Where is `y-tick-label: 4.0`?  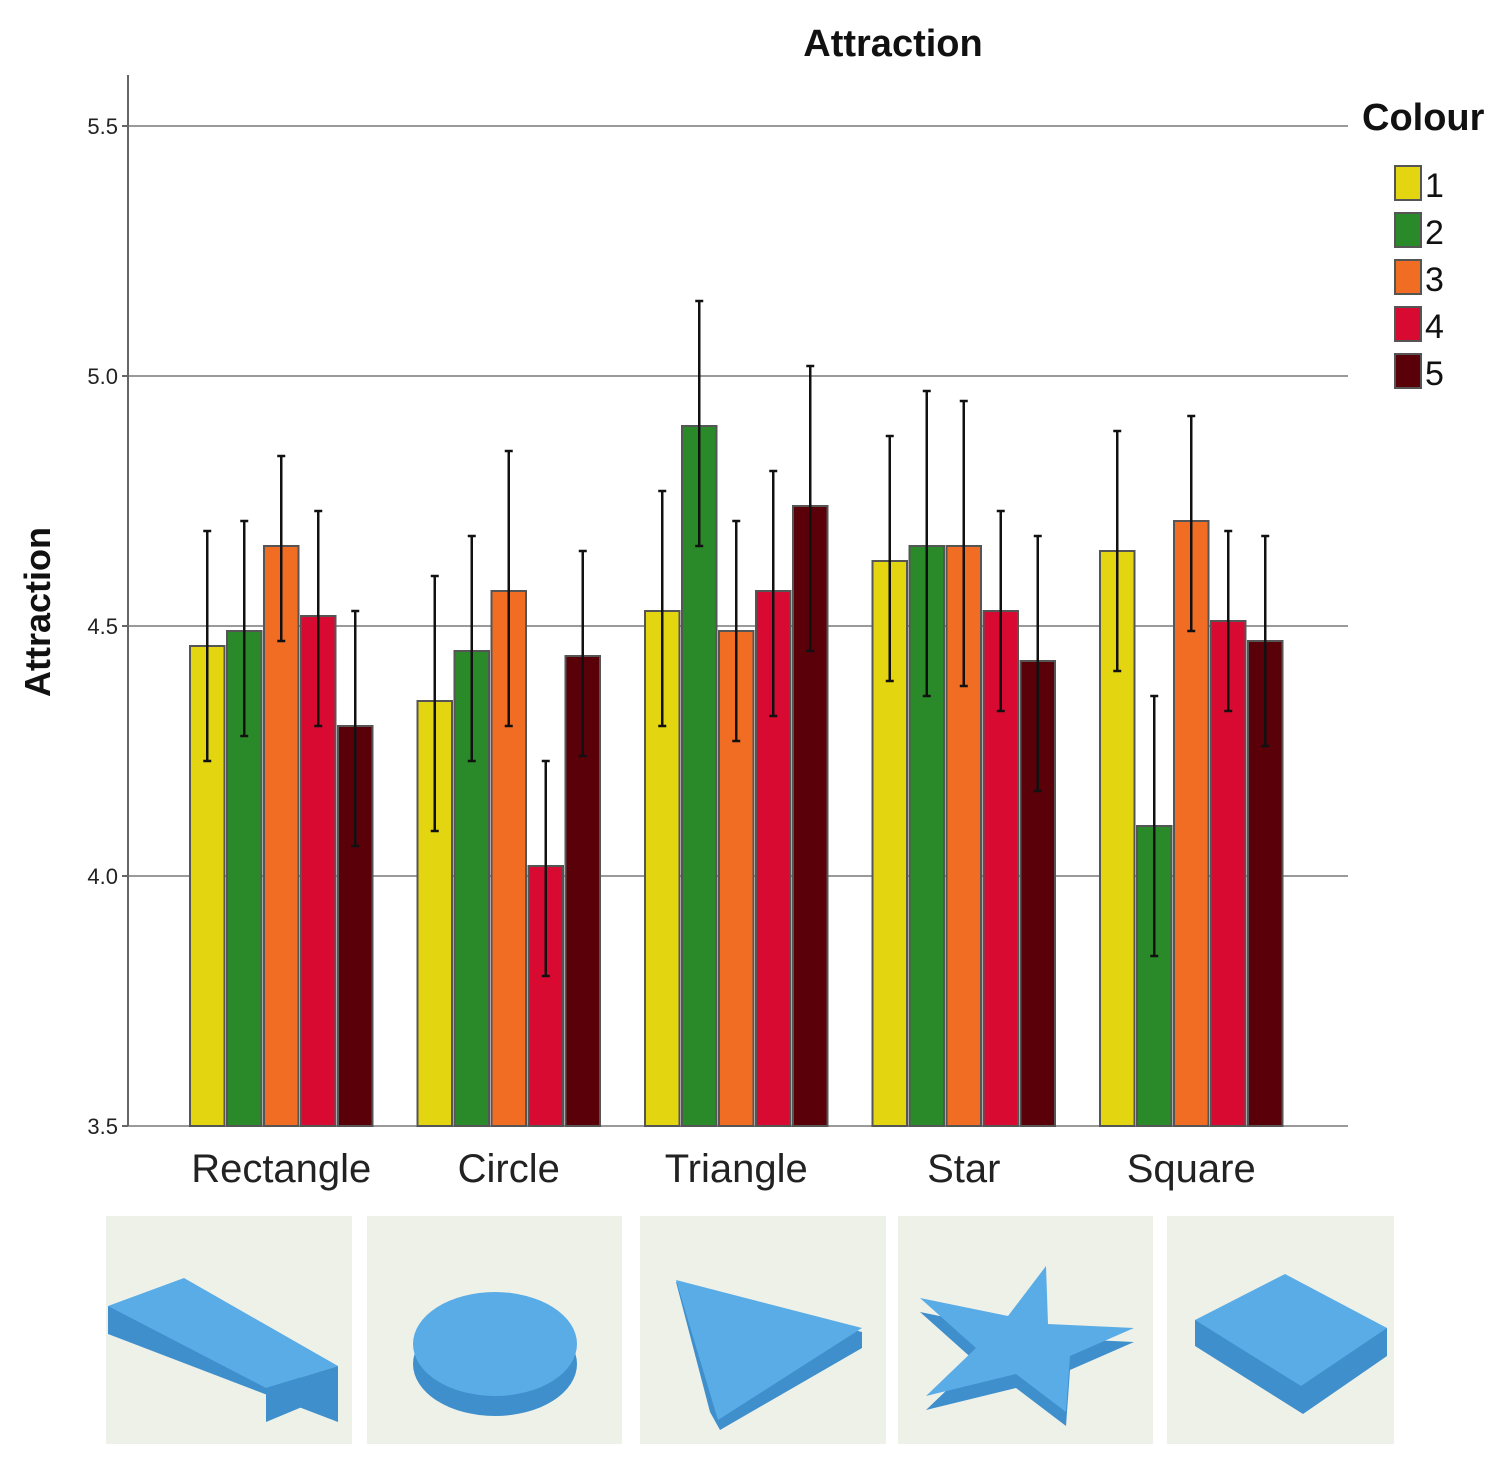
y-tick-label: 4.0 is located at coordinates (102, 876).